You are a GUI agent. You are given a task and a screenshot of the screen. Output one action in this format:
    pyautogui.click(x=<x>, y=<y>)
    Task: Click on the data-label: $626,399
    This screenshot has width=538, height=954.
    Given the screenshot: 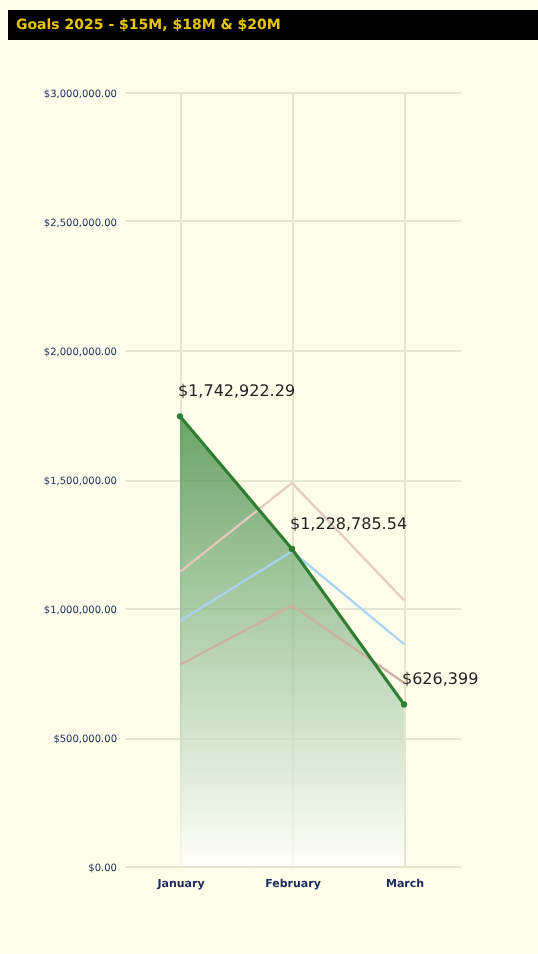 What is the action you would take?
    pyautogui.click(x=440, y=679)
    